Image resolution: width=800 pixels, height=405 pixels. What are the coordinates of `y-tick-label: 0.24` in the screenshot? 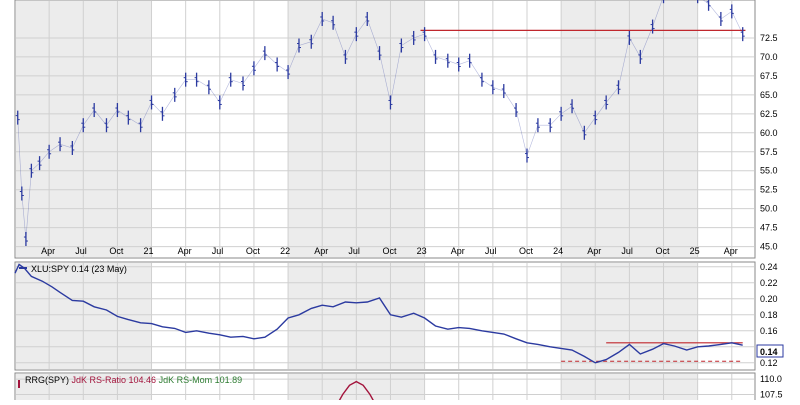 It's located at (769, 267).